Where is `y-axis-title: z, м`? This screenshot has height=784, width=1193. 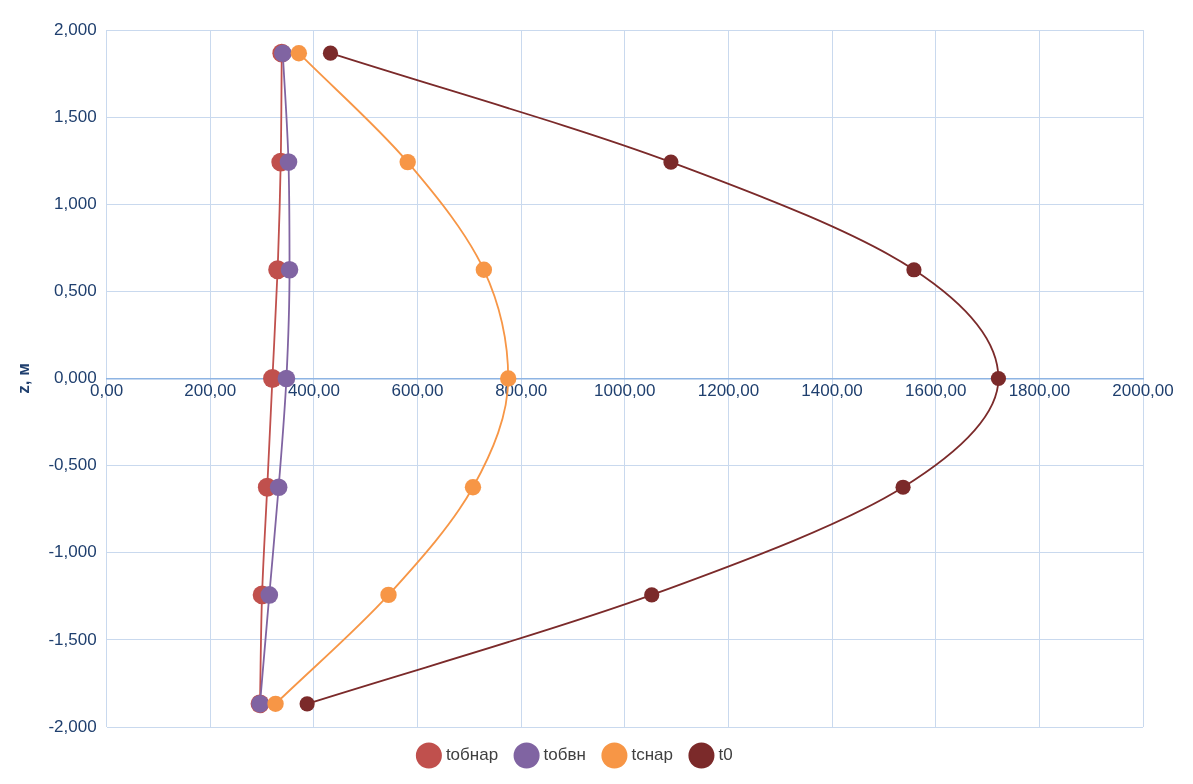 y-axis-title: z, м is located at coordinates (23, 378).